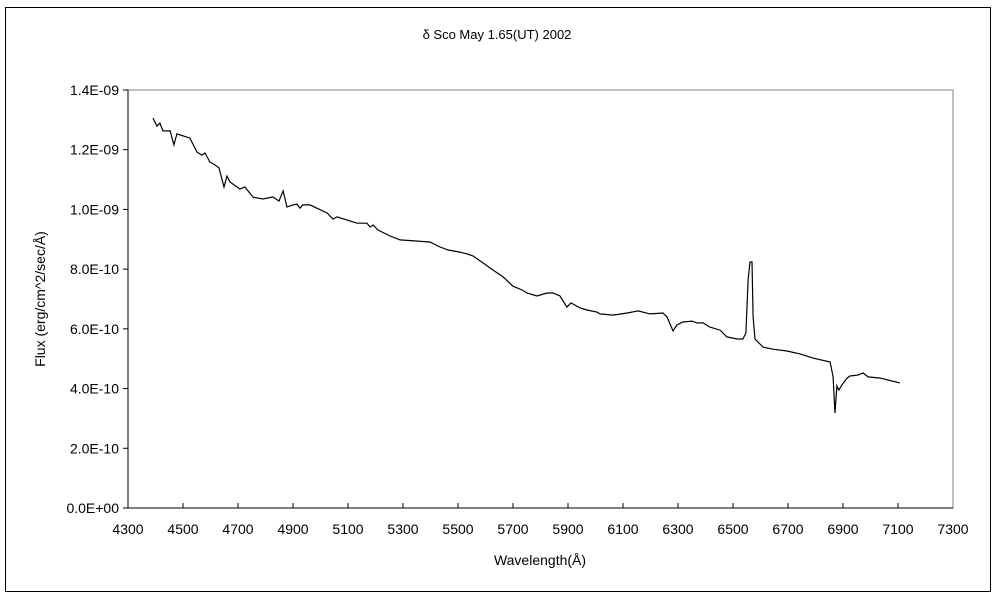 This screenshot has width=1000, height=600. What do you see at coordinates (94, 448) in the screenshot?
I see `y-tick-label: 2.0E-10` at bounding box center [94, 448].